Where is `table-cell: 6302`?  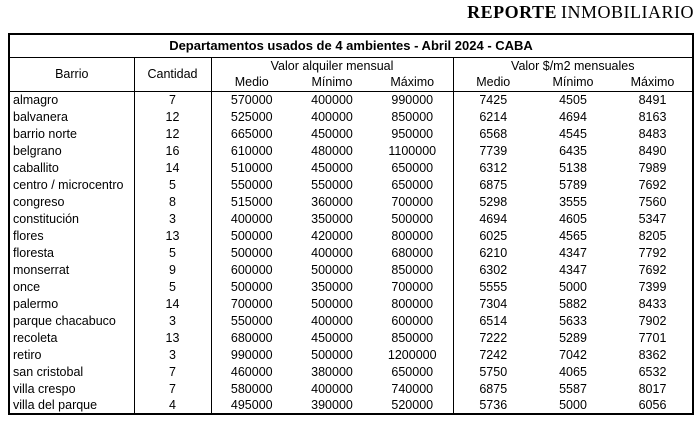 table-cell: 6302 is located at coordinates (493, 269).